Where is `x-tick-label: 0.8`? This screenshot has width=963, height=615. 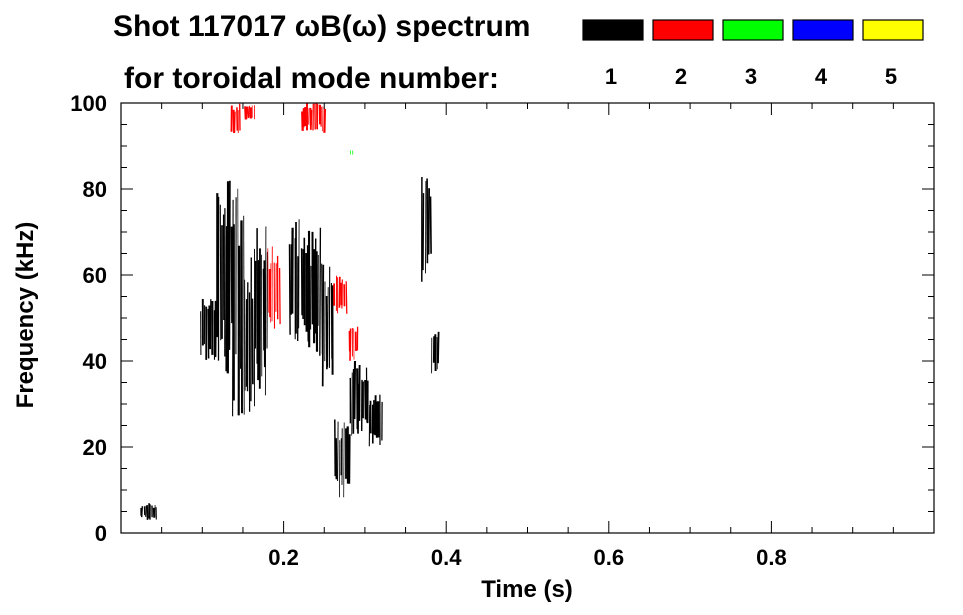
x-tick-label: 0.8 is located at coordinates (771, 557).